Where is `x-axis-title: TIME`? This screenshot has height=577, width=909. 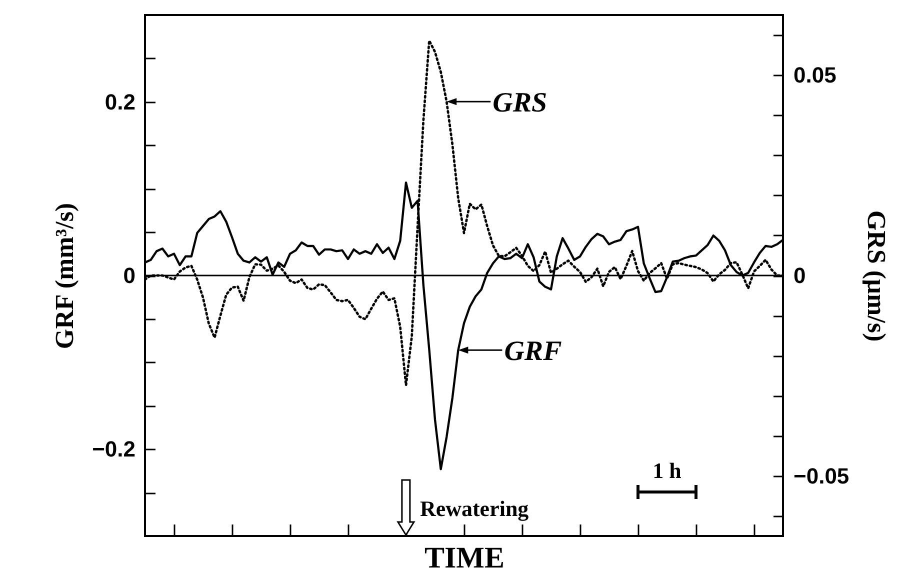 x-axis-title: TIME is located at coordinates (464, 557).